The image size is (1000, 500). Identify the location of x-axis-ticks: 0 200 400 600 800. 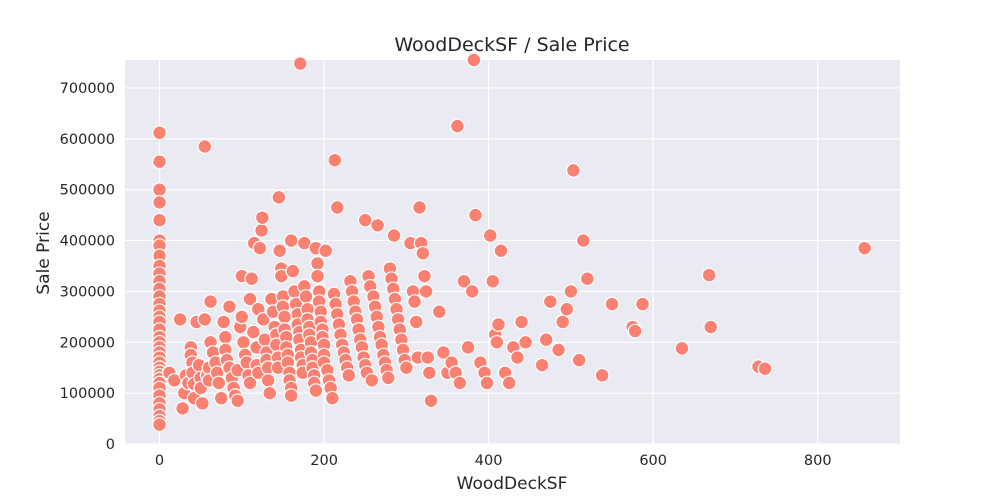
(493, 461).